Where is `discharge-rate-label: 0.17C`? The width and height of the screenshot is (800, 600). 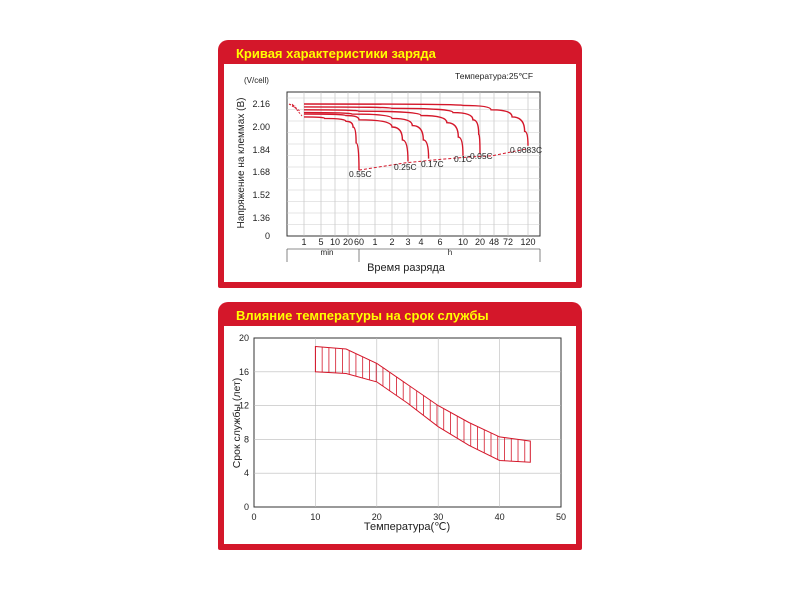 discharge-rate-label: 0.17C is located at coordinates (432, 164).